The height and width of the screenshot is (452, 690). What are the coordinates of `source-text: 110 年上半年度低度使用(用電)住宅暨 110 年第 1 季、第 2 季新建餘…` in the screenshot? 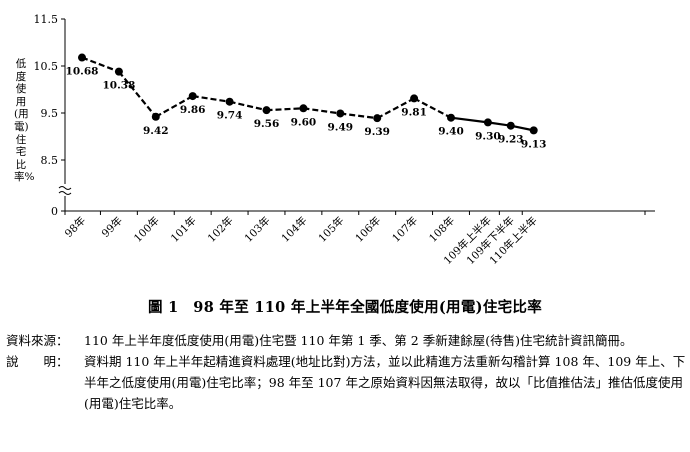 It's located at (358, 340).